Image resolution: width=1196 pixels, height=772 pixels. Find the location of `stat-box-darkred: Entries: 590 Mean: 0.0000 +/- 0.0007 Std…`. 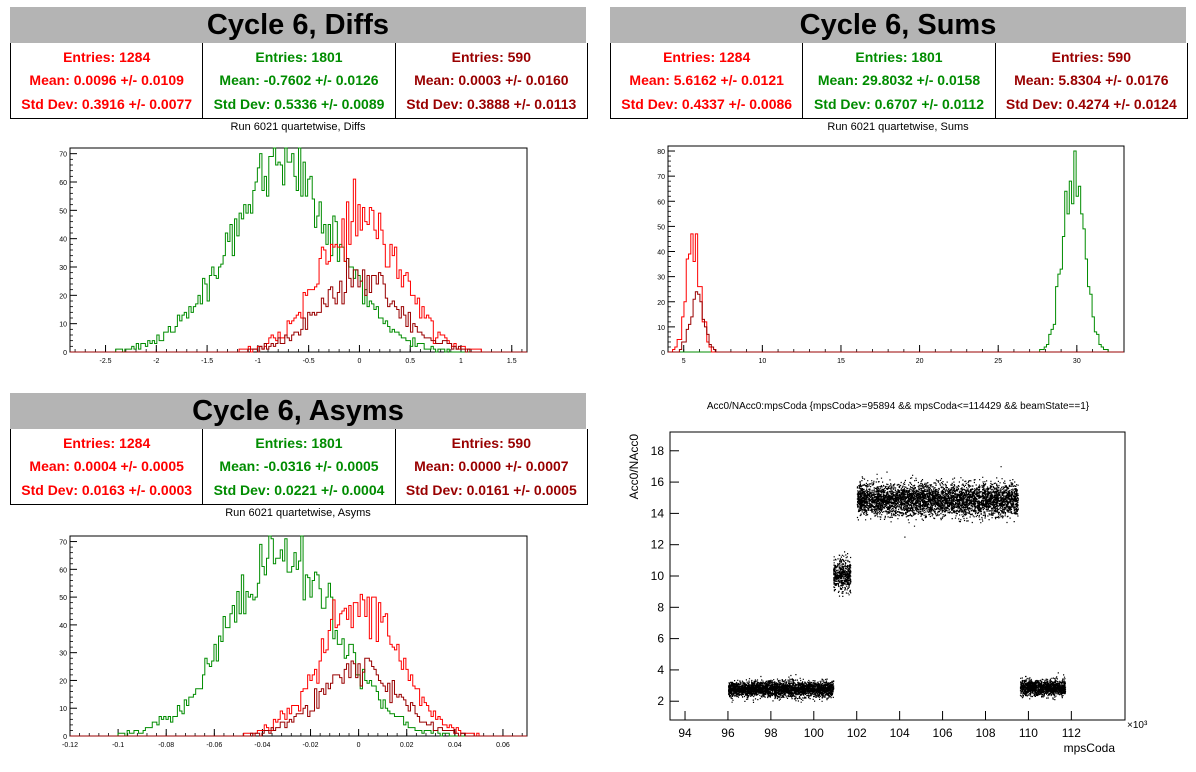

stat-box-darkred: Entries: 590 Mean: 0.0000 +/- 0.0007 Std… is located at coordinates (491, 466).